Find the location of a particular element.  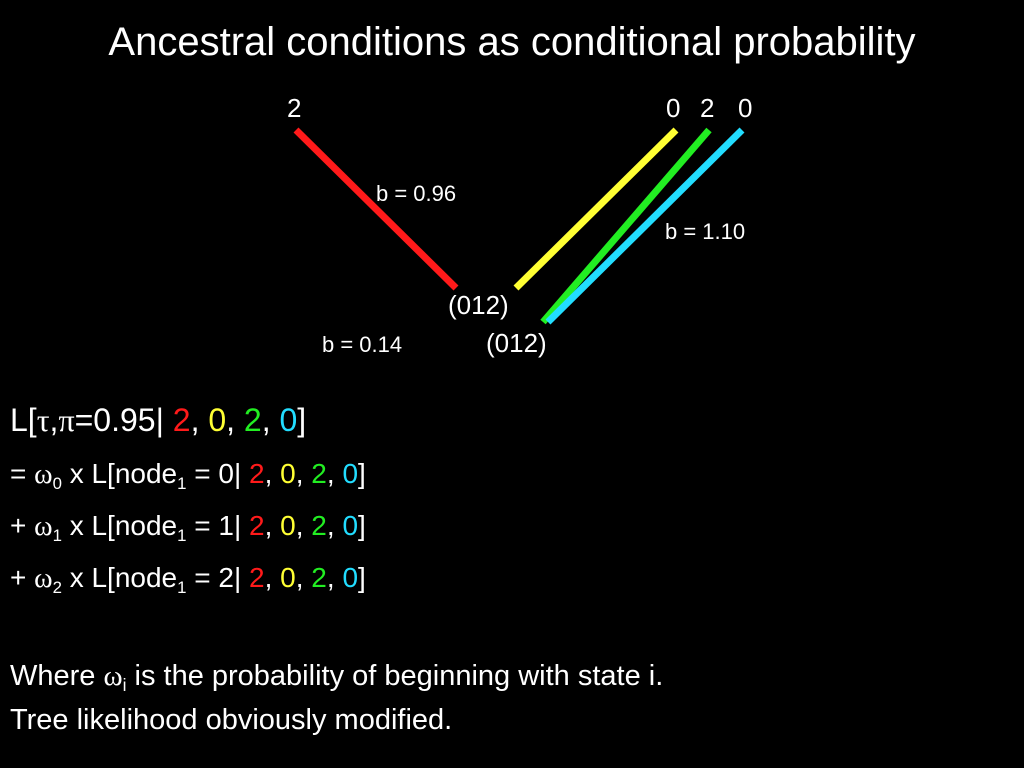

pi-symbol: π is located at coordinates (66, 420).